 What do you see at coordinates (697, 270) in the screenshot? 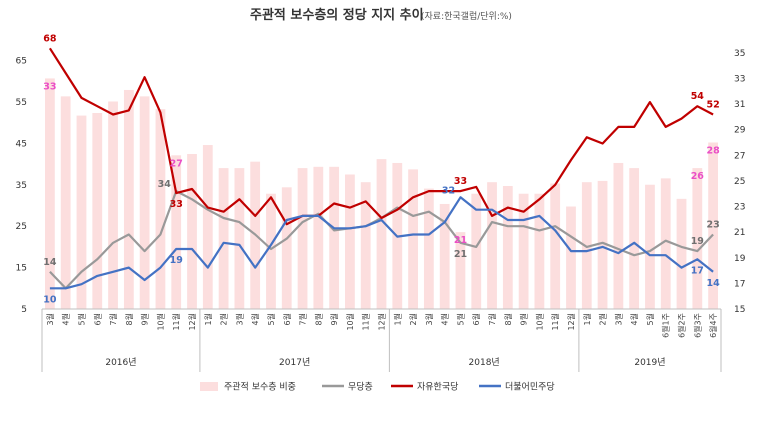
I see `data-label: 17` at bounding box center [697, 270].